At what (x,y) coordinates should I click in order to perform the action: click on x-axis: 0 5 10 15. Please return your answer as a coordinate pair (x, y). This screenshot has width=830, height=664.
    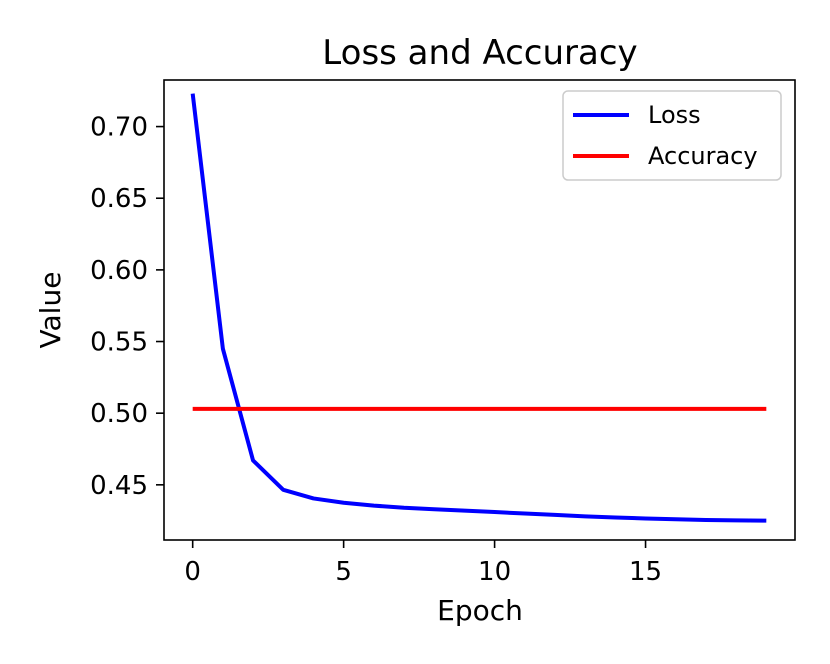
    Looking at the image, I should click on (423, 563).